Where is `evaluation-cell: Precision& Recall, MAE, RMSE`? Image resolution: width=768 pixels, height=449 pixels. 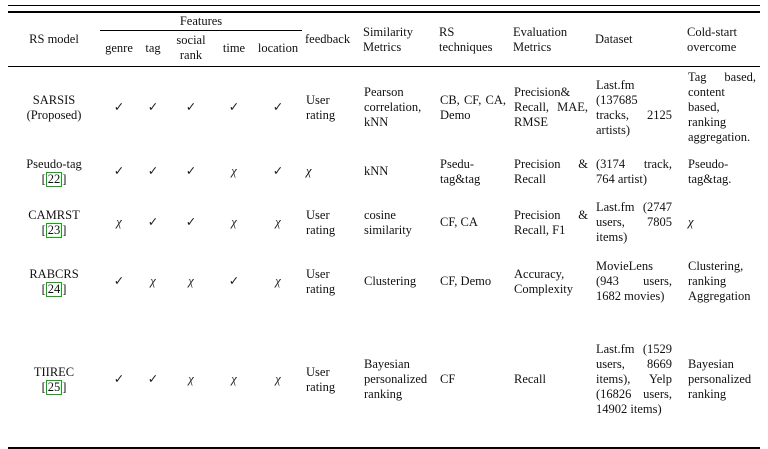 evaluation-cell: Precision& Recall, MAE, RMSE is located at coordinates (551, 107).